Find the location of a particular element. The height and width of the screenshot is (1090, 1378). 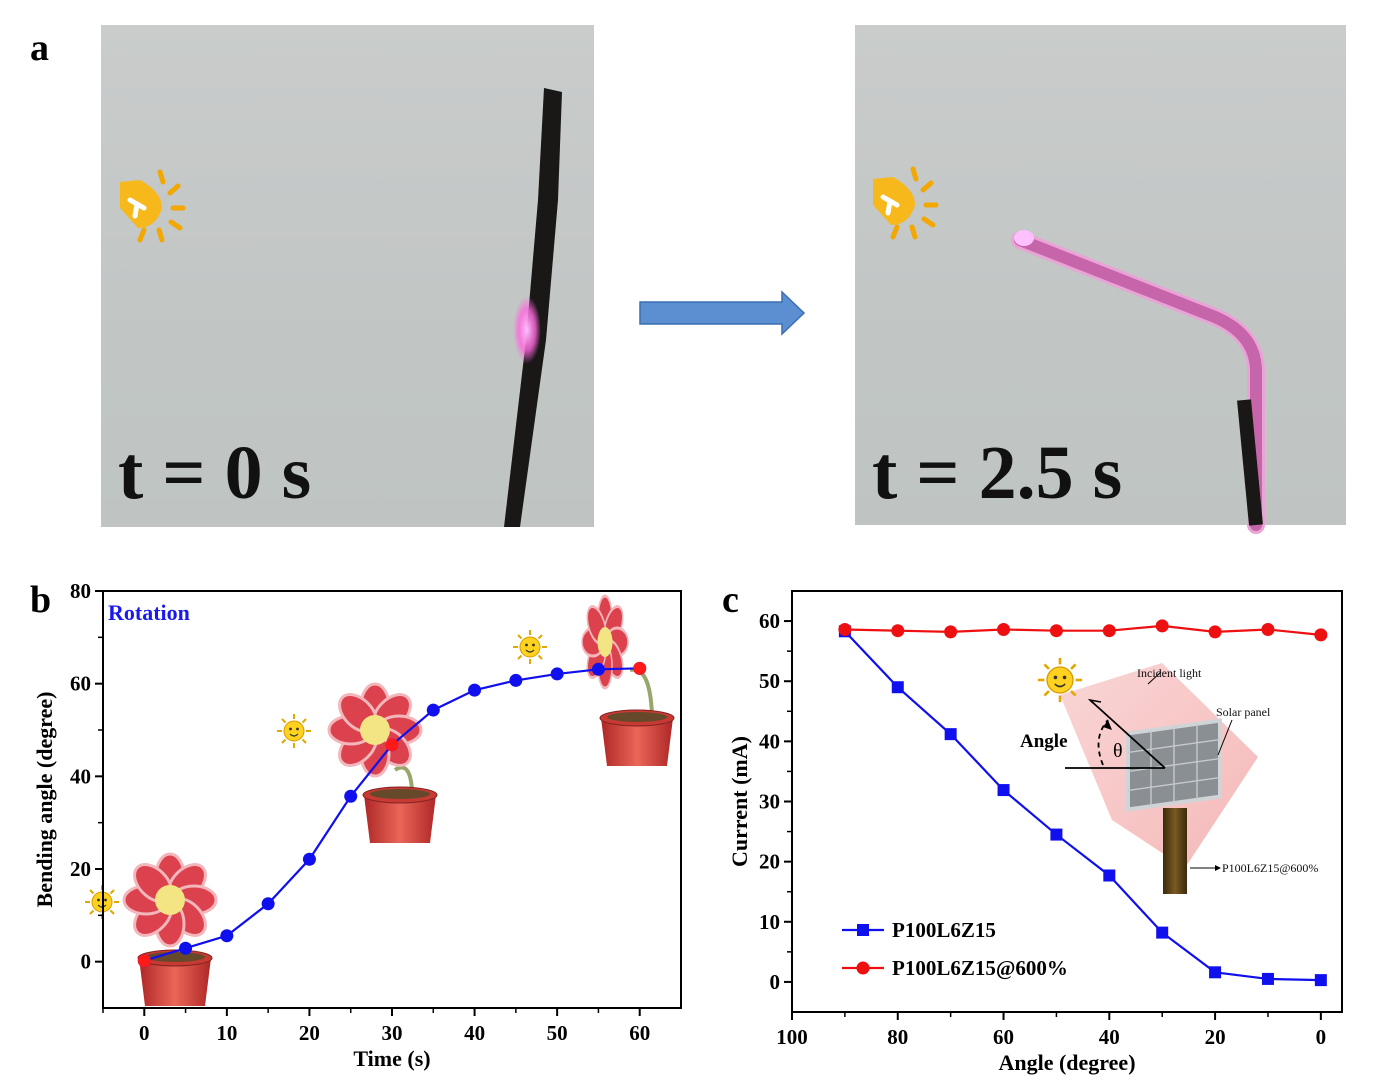

panel-letter-b: b is located at coordinates (40, 600).